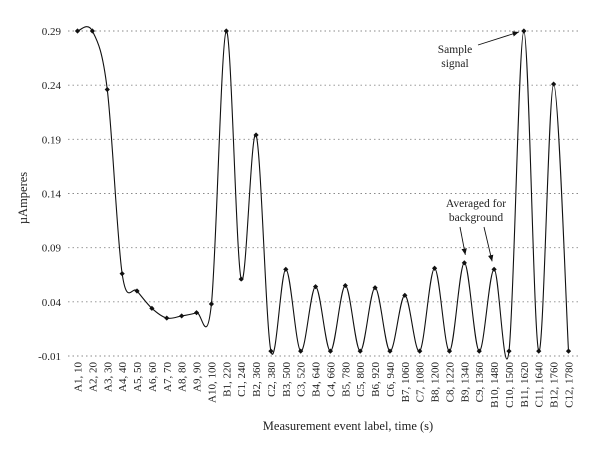 This screenshot has height=453, width=600. I want to click on y-tick-label: 0.04, so click(52, 303).